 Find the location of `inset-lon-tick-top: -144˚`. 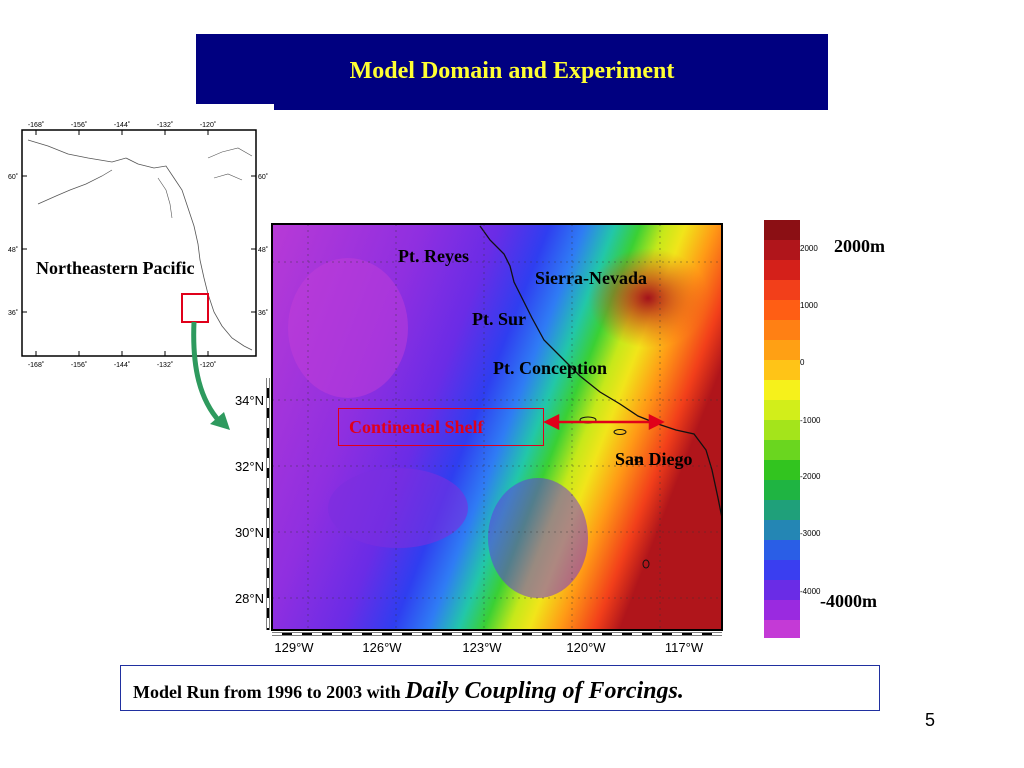

inset-lon-tick-top: -144˚ is located at coordinates (122, 125).